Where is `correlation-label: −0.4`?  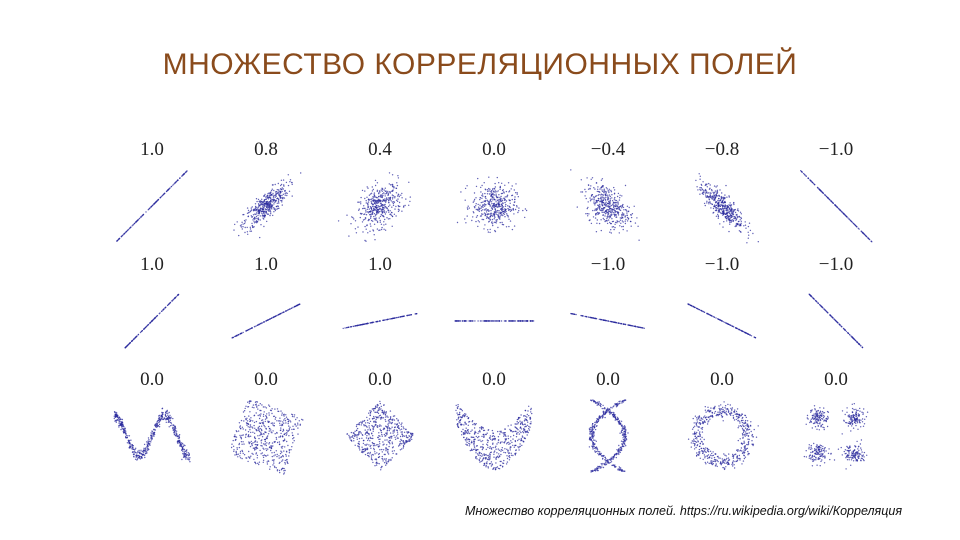
correlation-label: −0.4 is located at coordinates (608, 149).